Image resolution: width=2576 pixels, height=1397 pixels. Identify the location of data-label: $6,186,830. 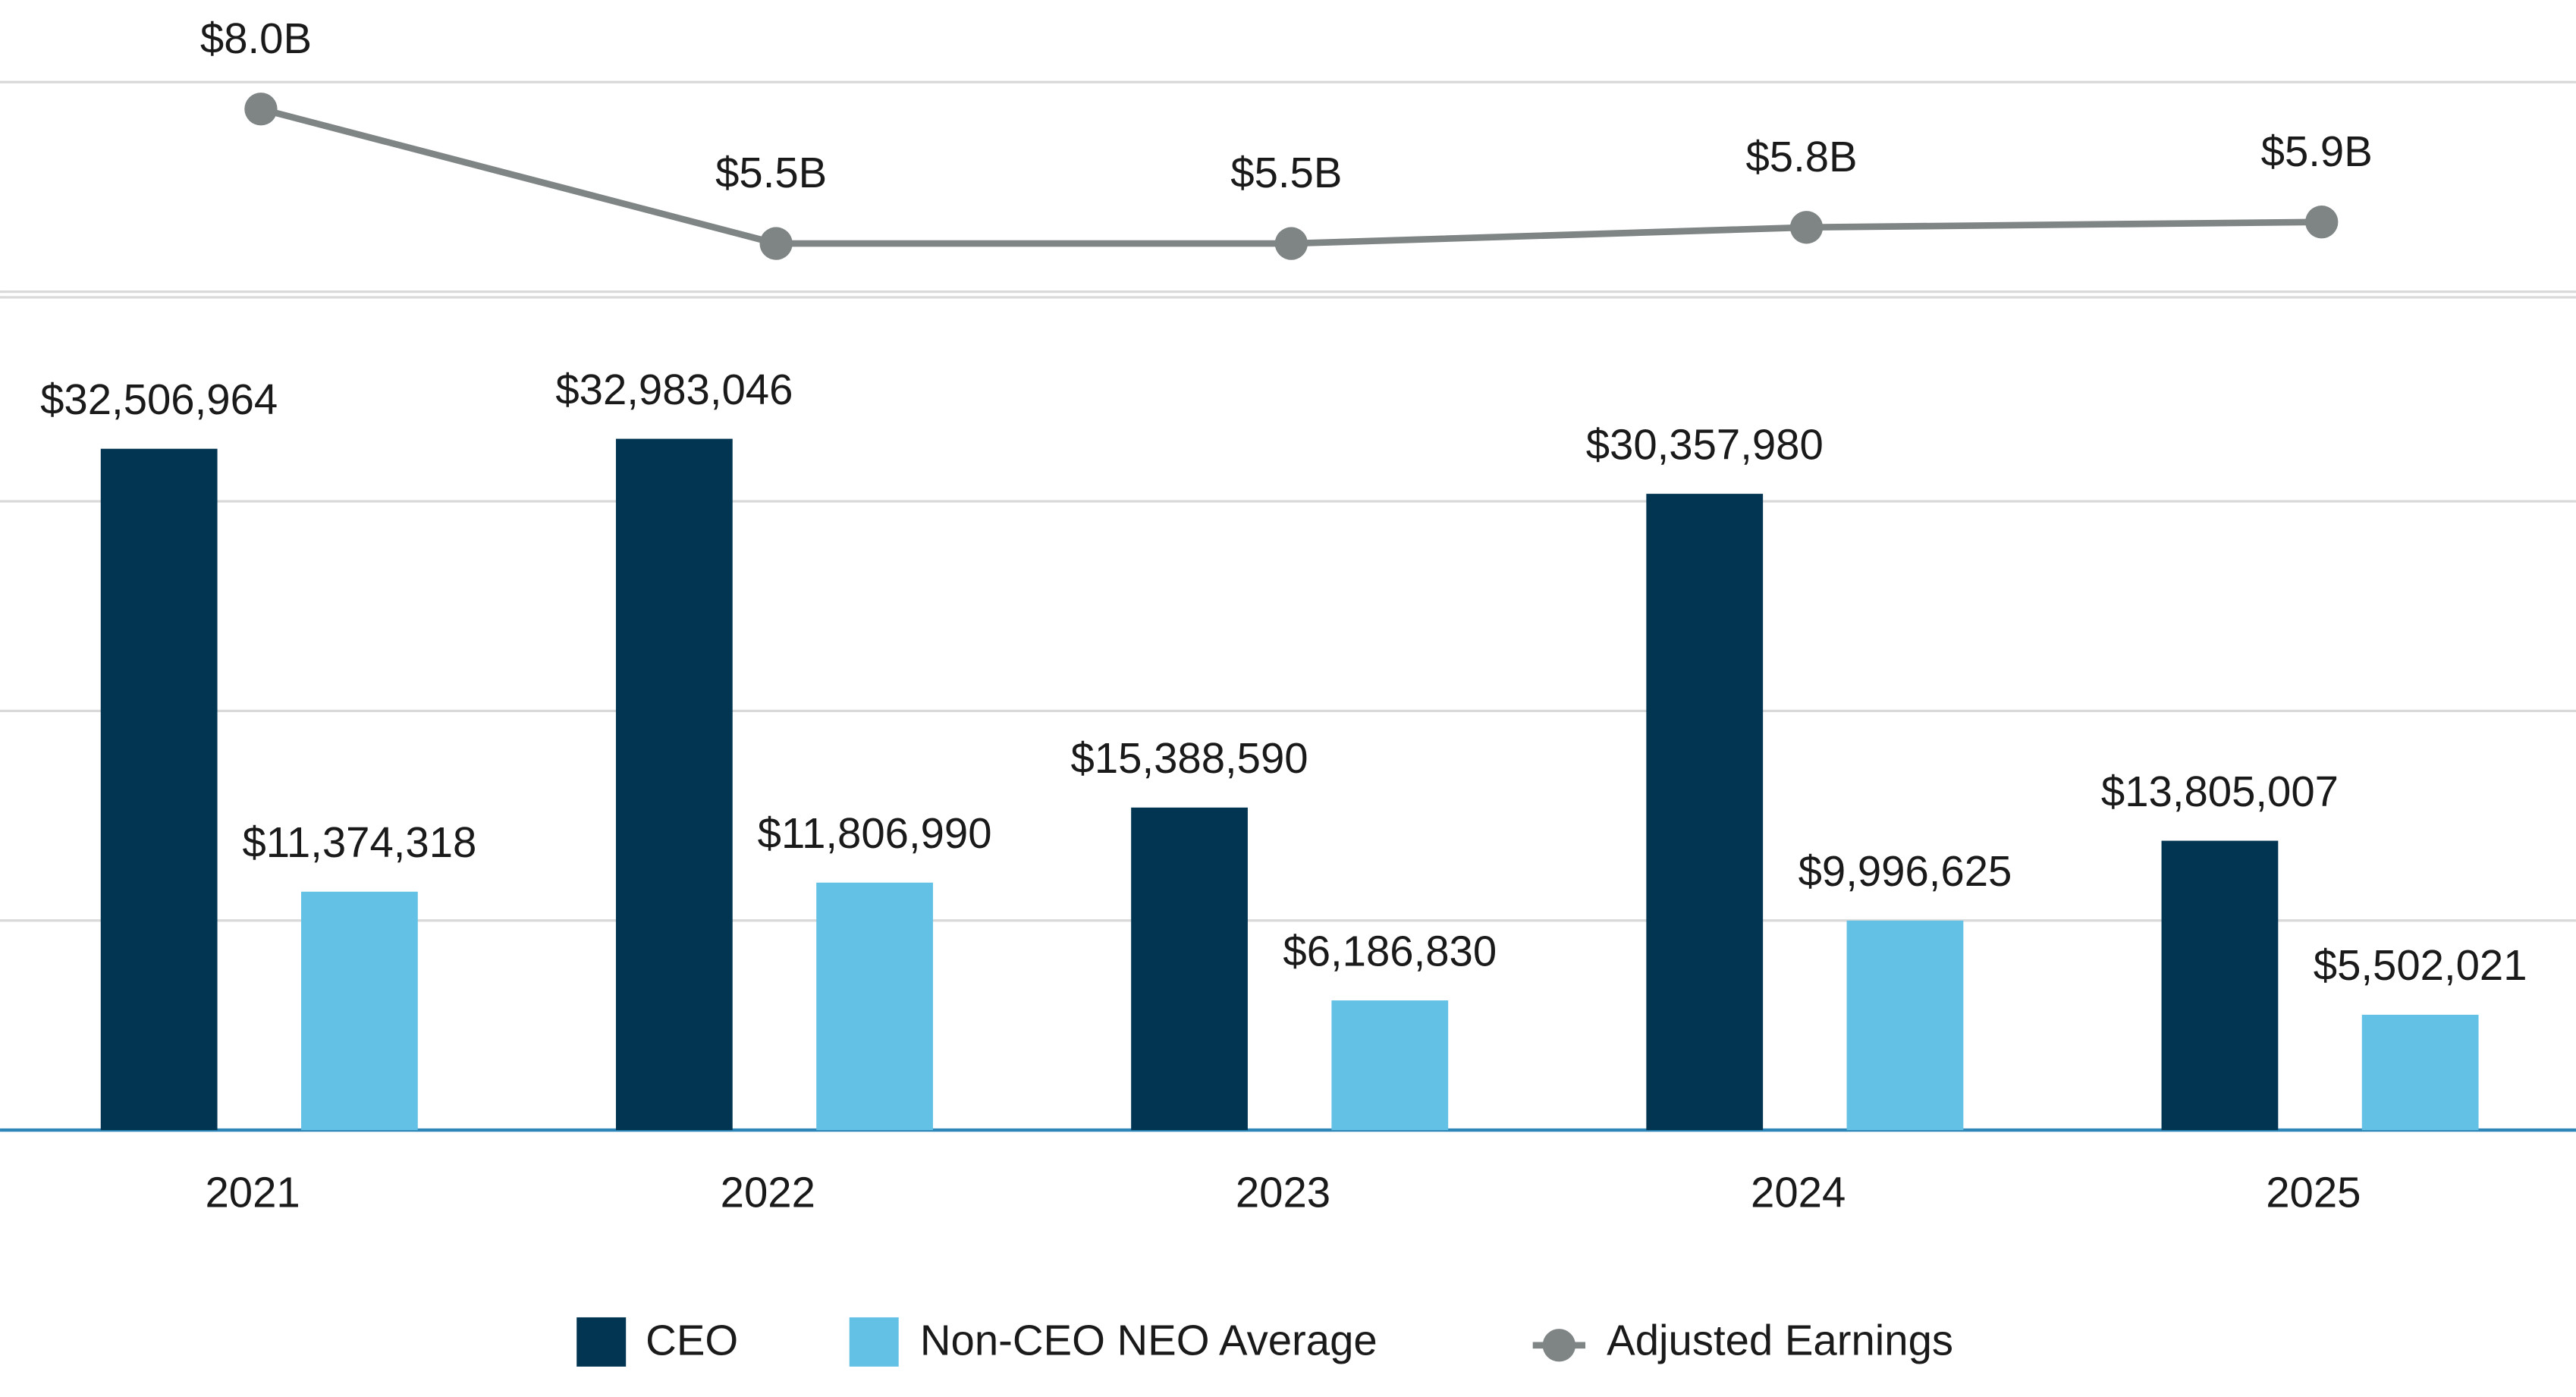
(1390, 951).